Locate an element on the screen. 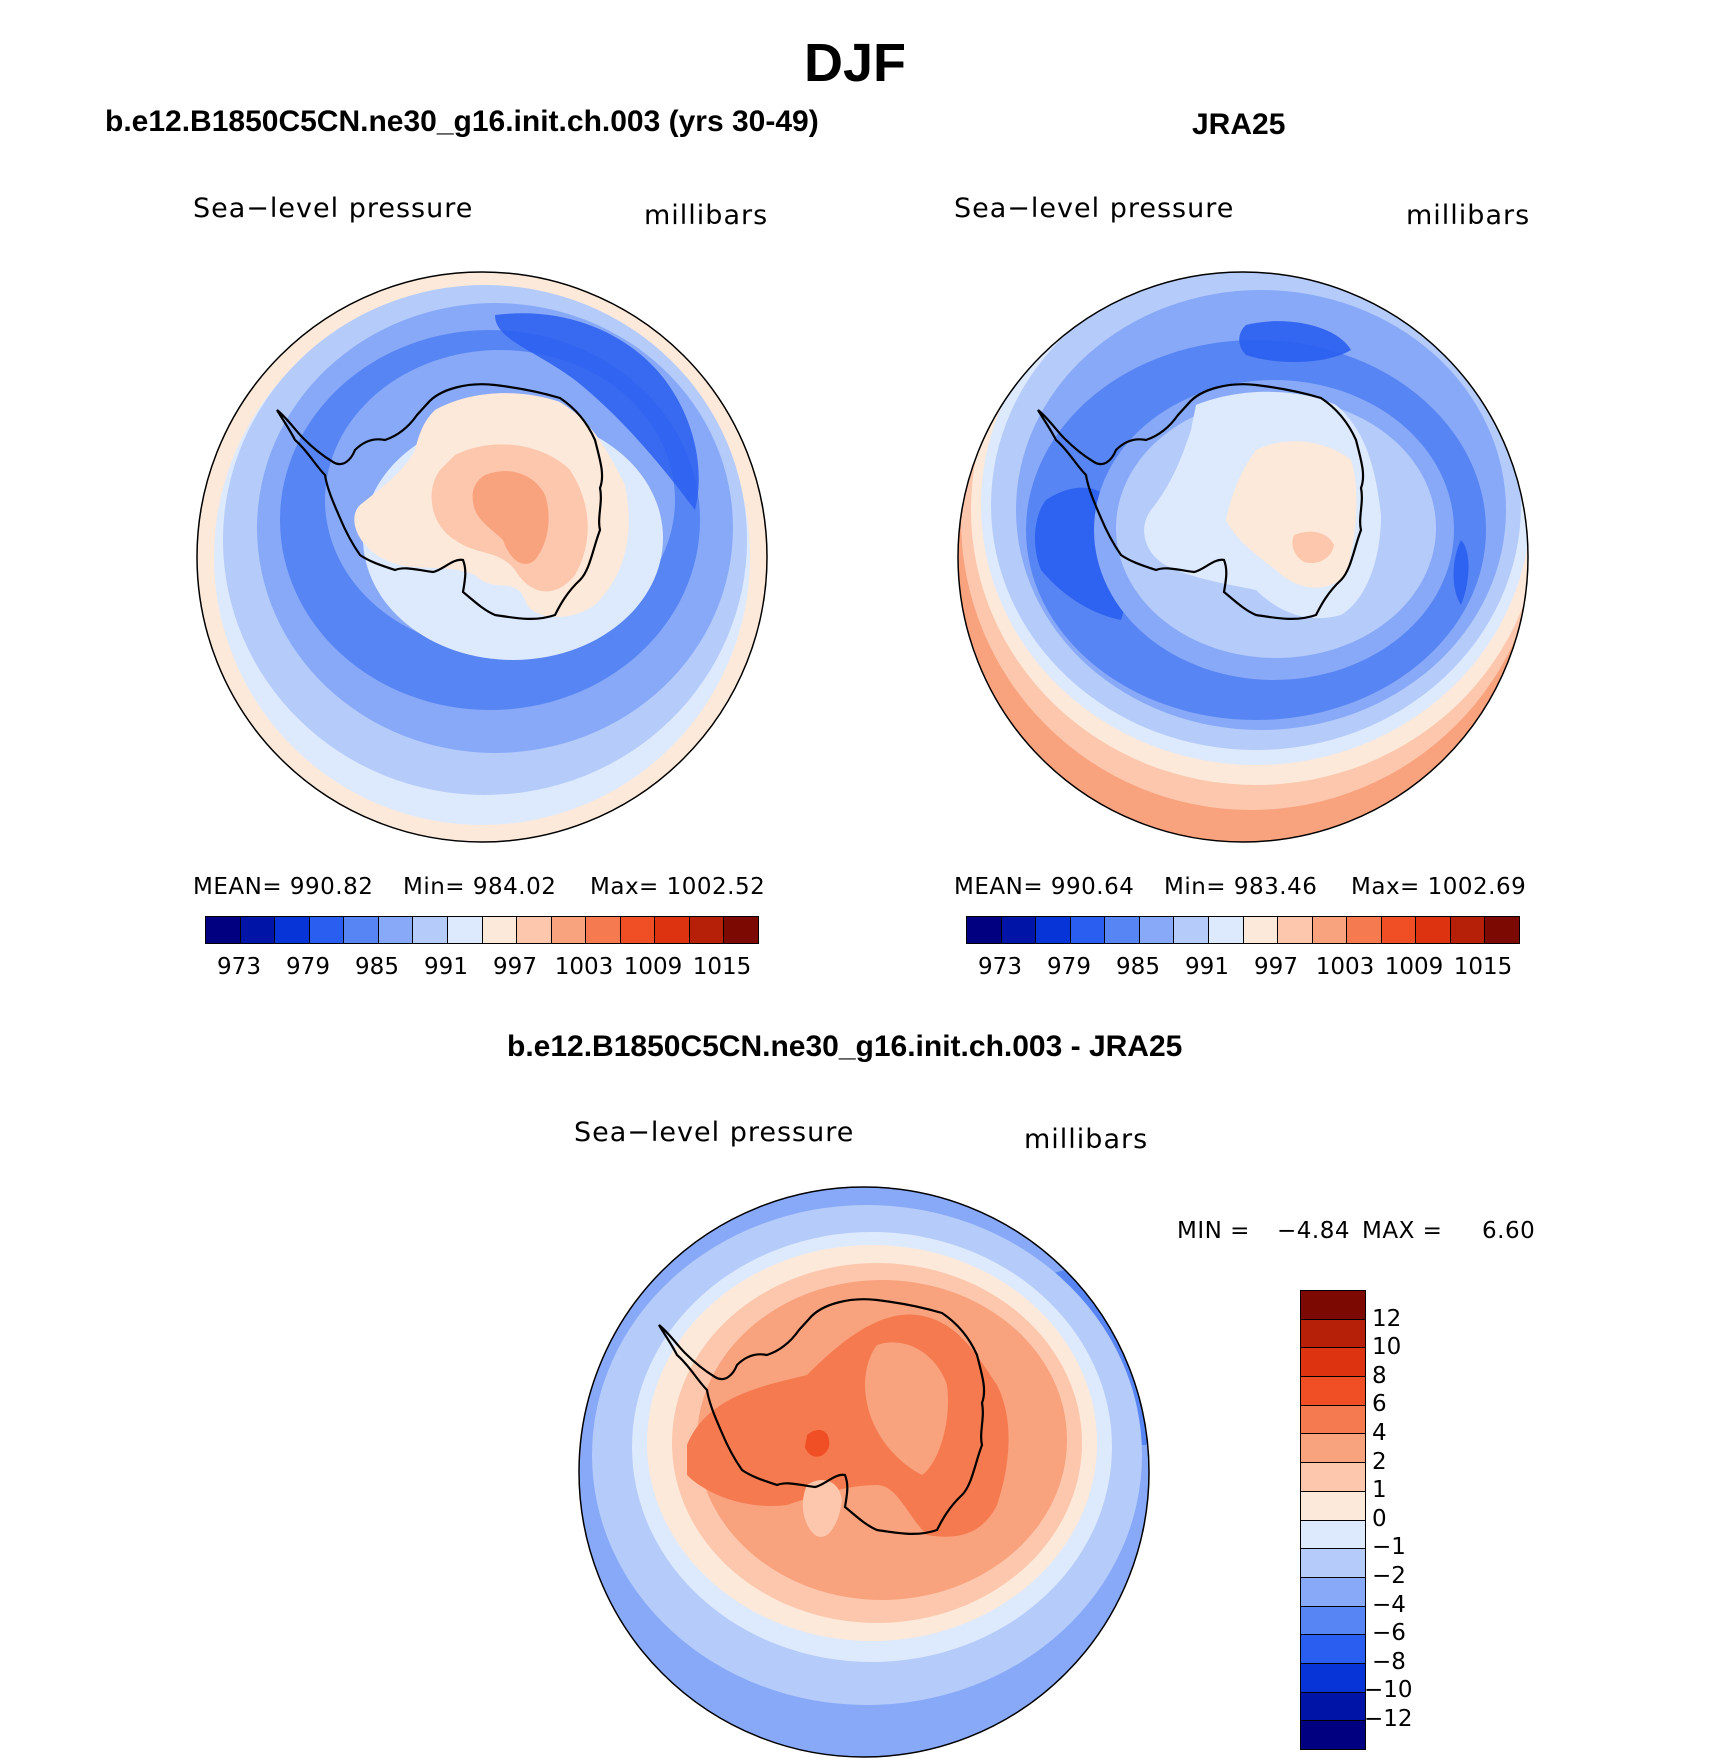  panel1-continent-core is located at coordinates (510, 517).